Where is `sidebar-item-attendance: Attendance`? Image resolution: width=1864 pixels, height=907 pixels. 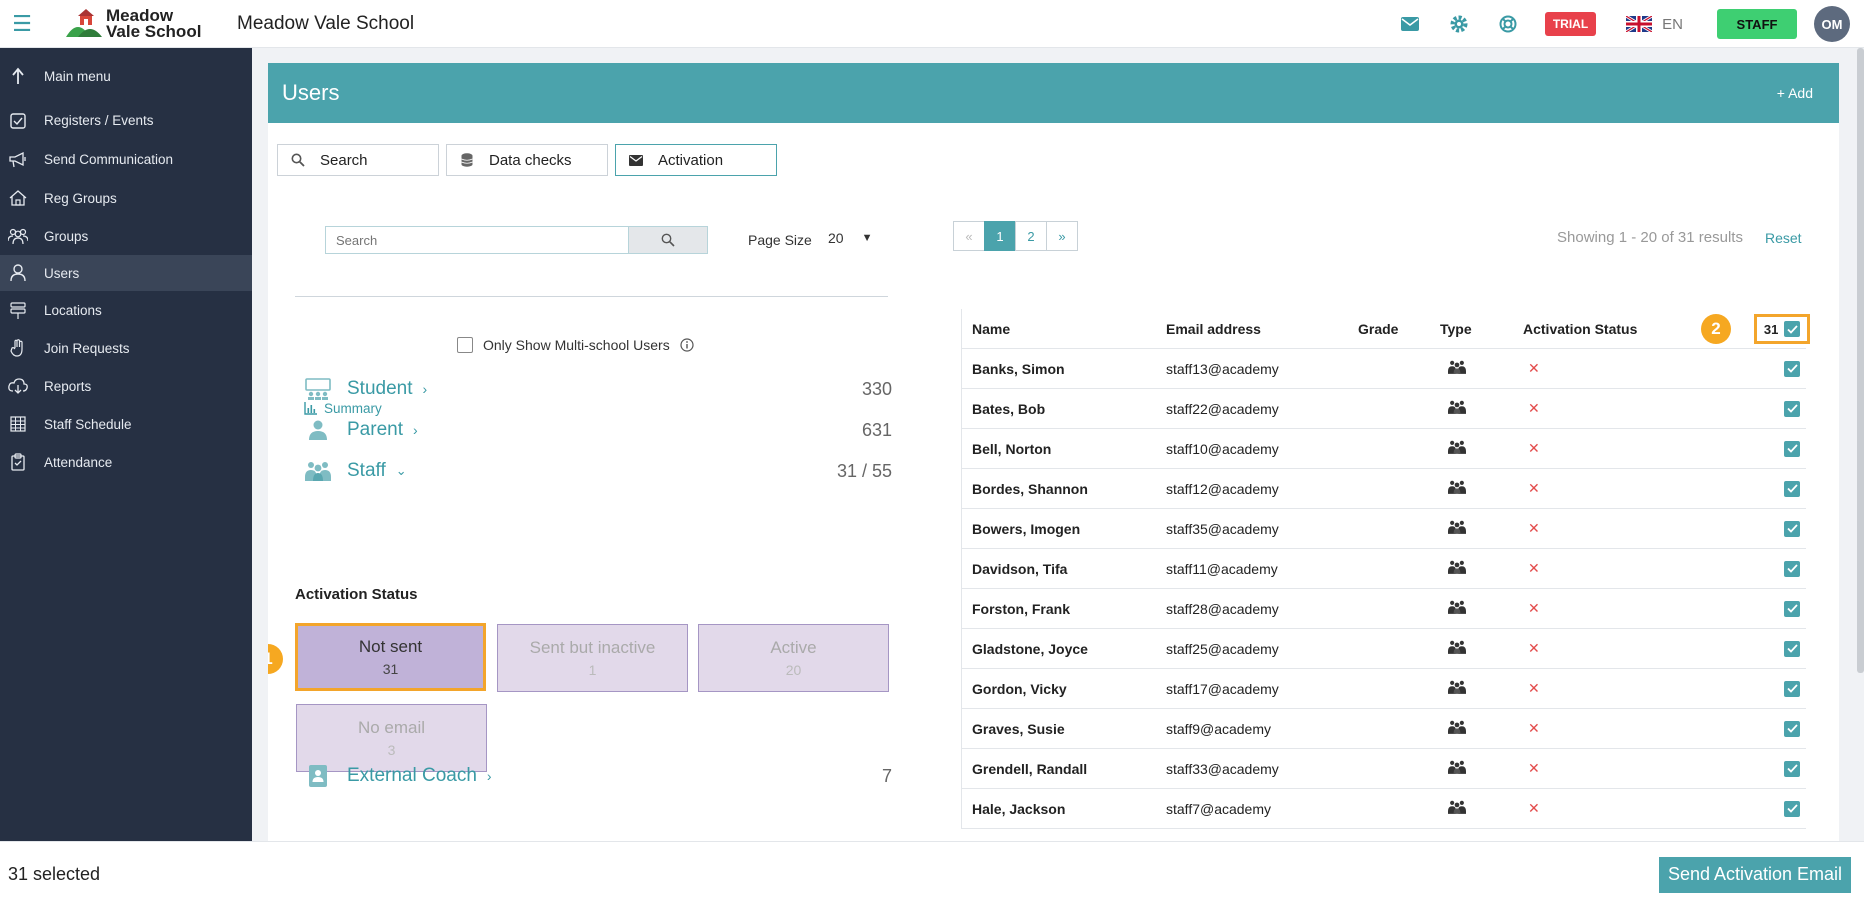 sidebar-item-attendance: Attendance is located at coordinates (126, 462).